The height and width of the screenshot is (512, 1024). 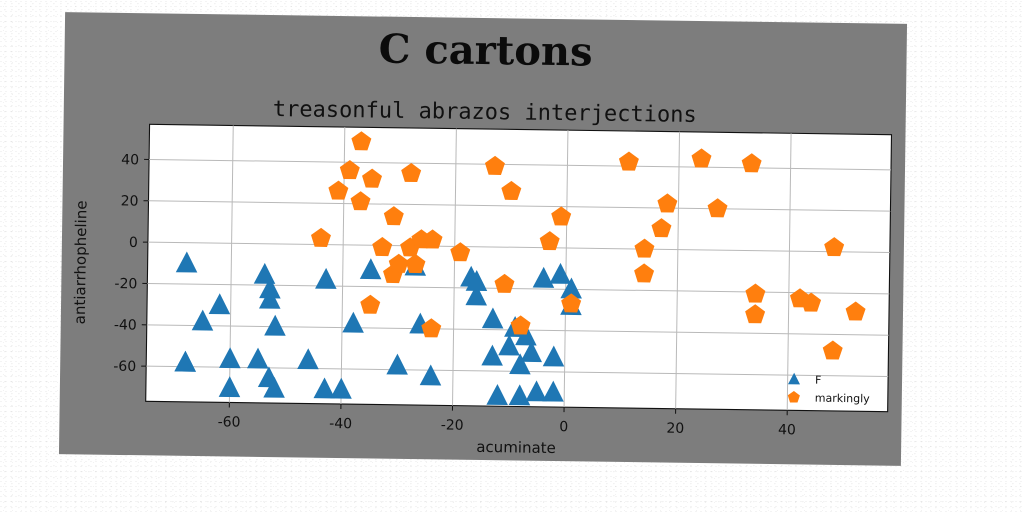 I want to click on x-tick-label-3: 0, so click(x=563, y=427).